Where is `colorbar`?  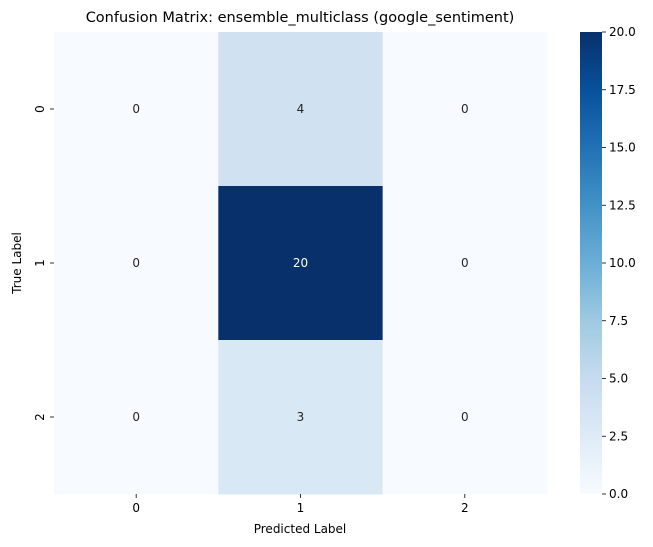
colorbar is located at coordinates (591, 263).